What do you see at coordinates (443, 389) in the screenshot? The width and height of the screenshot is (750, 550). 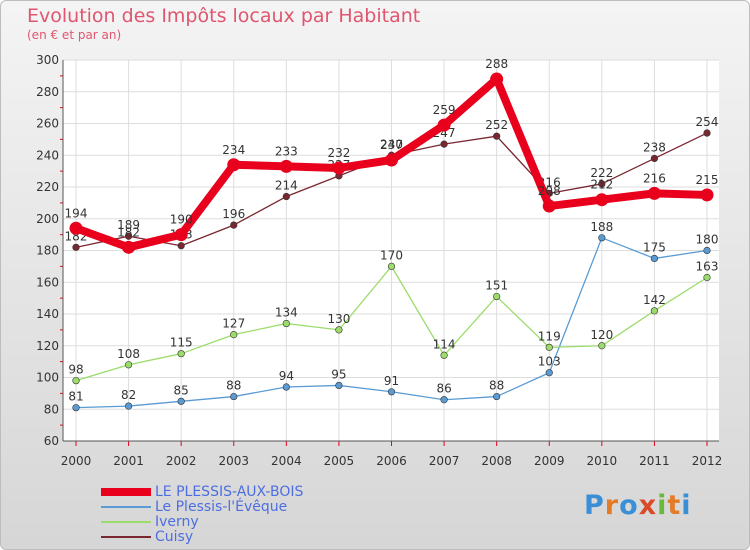 I see `data-label: 86` at bounding box center [443, 389].